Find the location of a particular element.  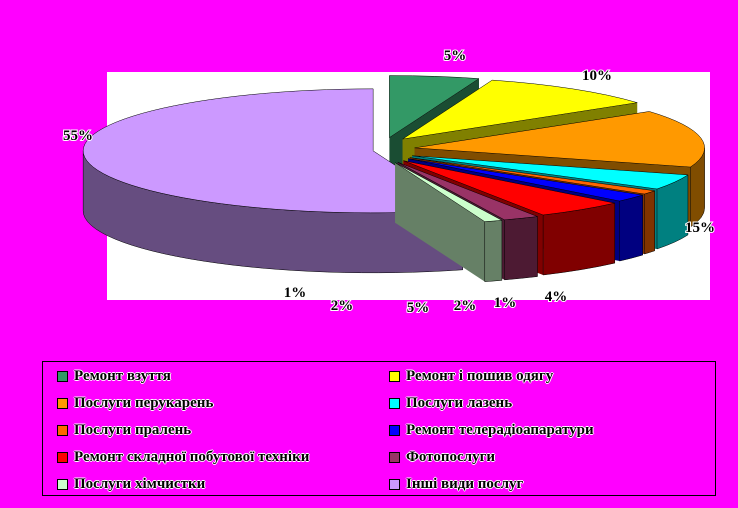

legend-item: Послуги пралень is located at coordinates (124, 430).